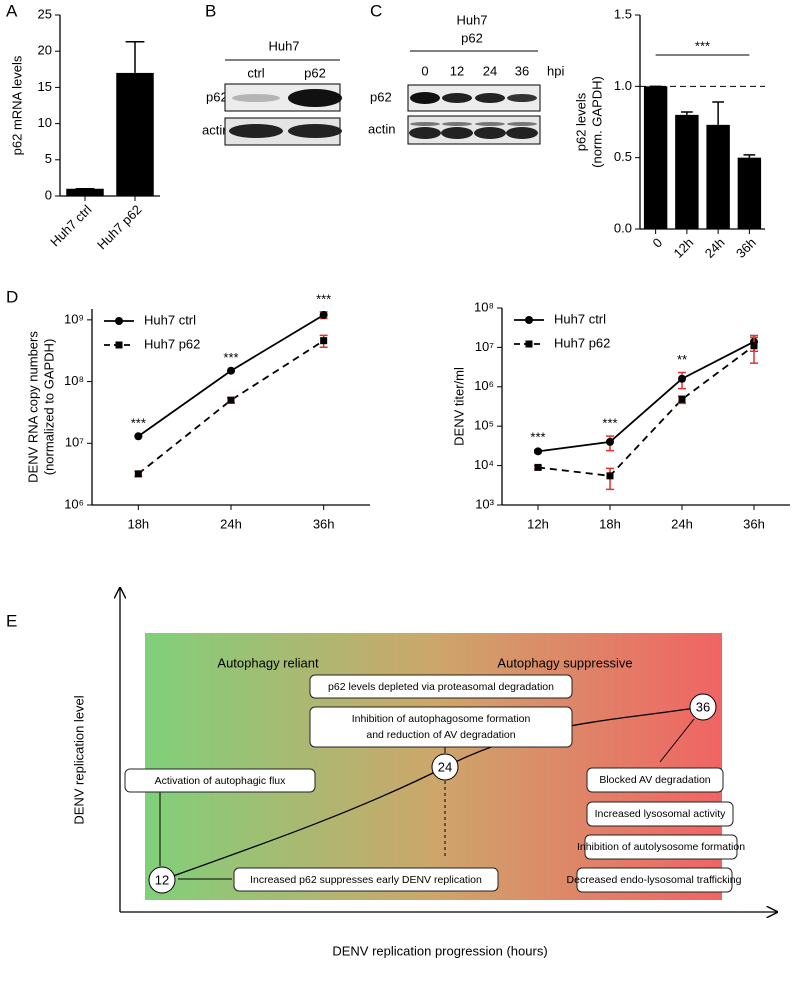 This screenshot has width=800, height=982. Describe the element at coordinates (596, 122) in the screenshot. I see `y-axis-label: (norm. GAPDH)` at that location.